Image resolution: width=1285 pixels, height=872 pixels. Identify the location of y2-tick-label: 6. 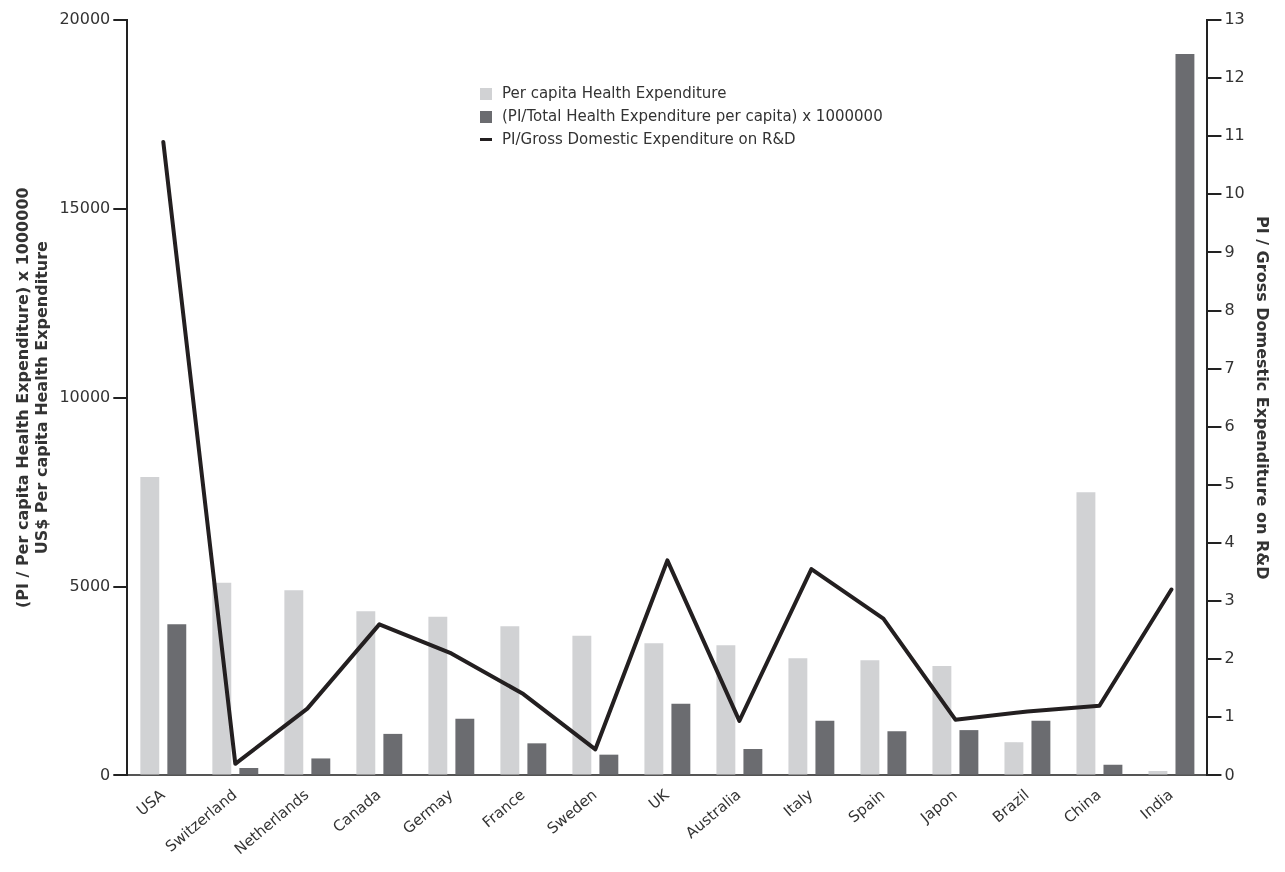
(1229, 425).